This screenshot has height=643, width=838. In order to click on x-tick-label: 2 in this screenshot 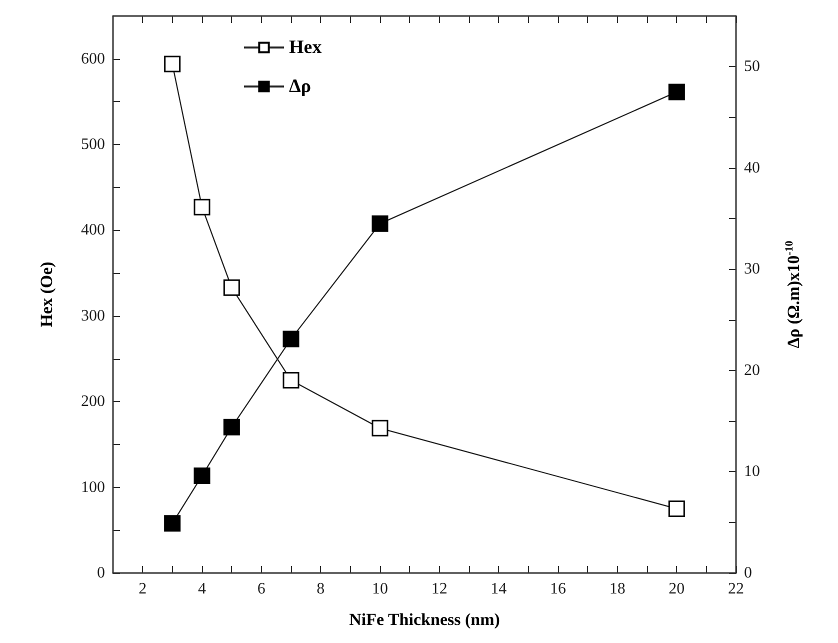, I will do `click(142, 589)`.